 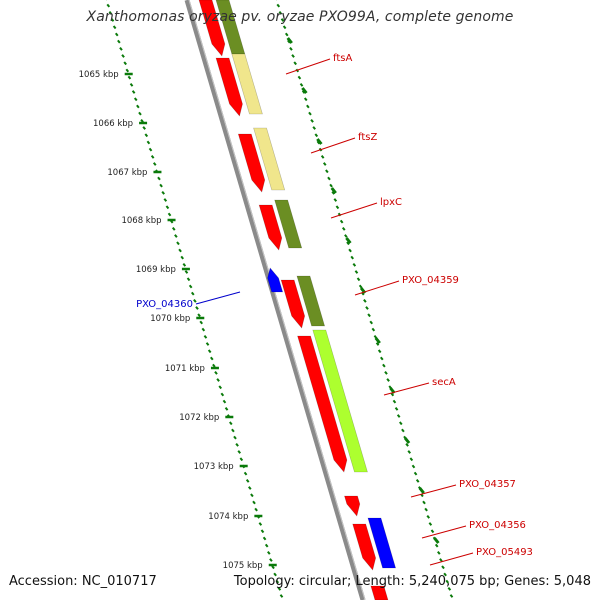 What do you see at coordinates (199, 418) in the screenshot?
I see `scale-label: 1072 kbp` at bounding box center [199, 418].